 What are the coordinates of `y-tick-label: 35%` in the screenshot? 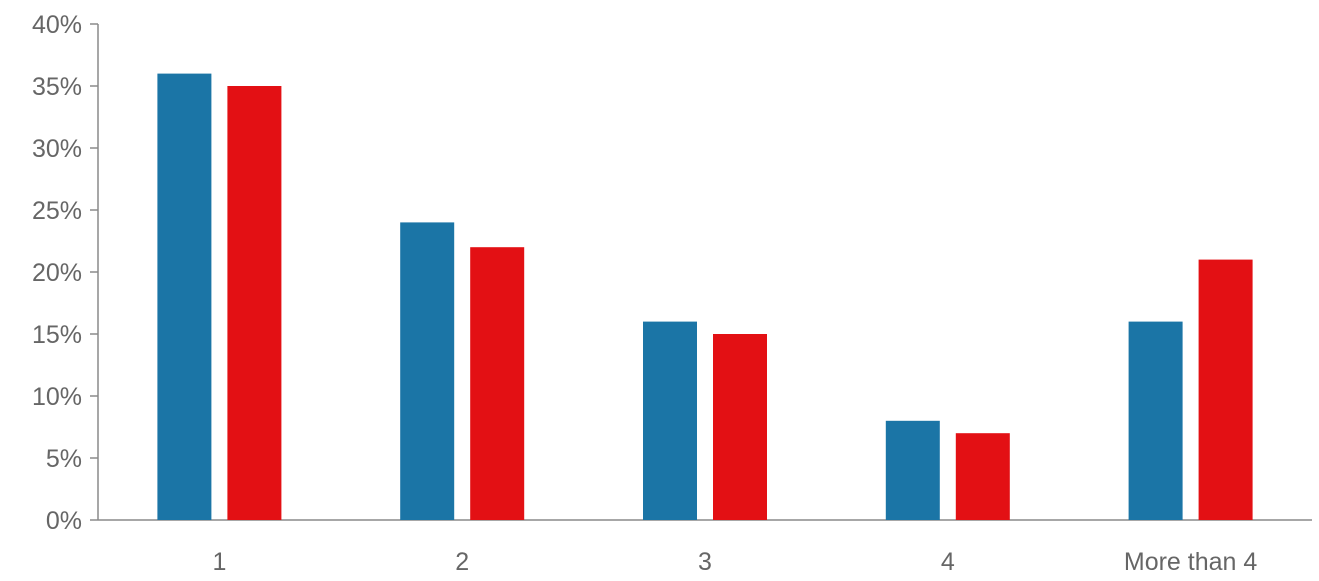 It's located at (57, 87).